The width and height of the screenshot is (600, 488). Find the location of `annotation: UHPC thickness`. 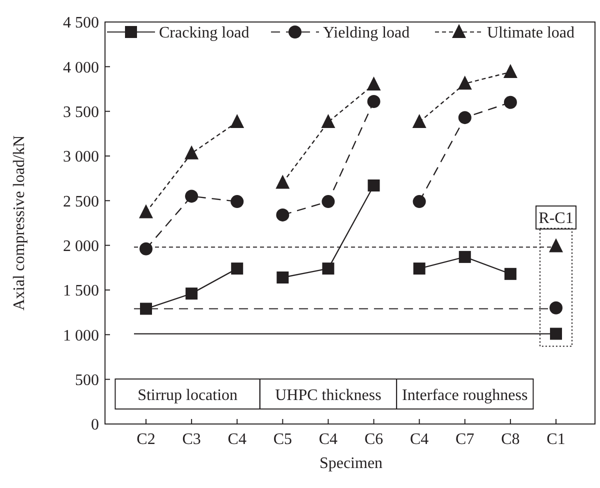

annotation: UHPC thickness is located at coordinates (328, 395).